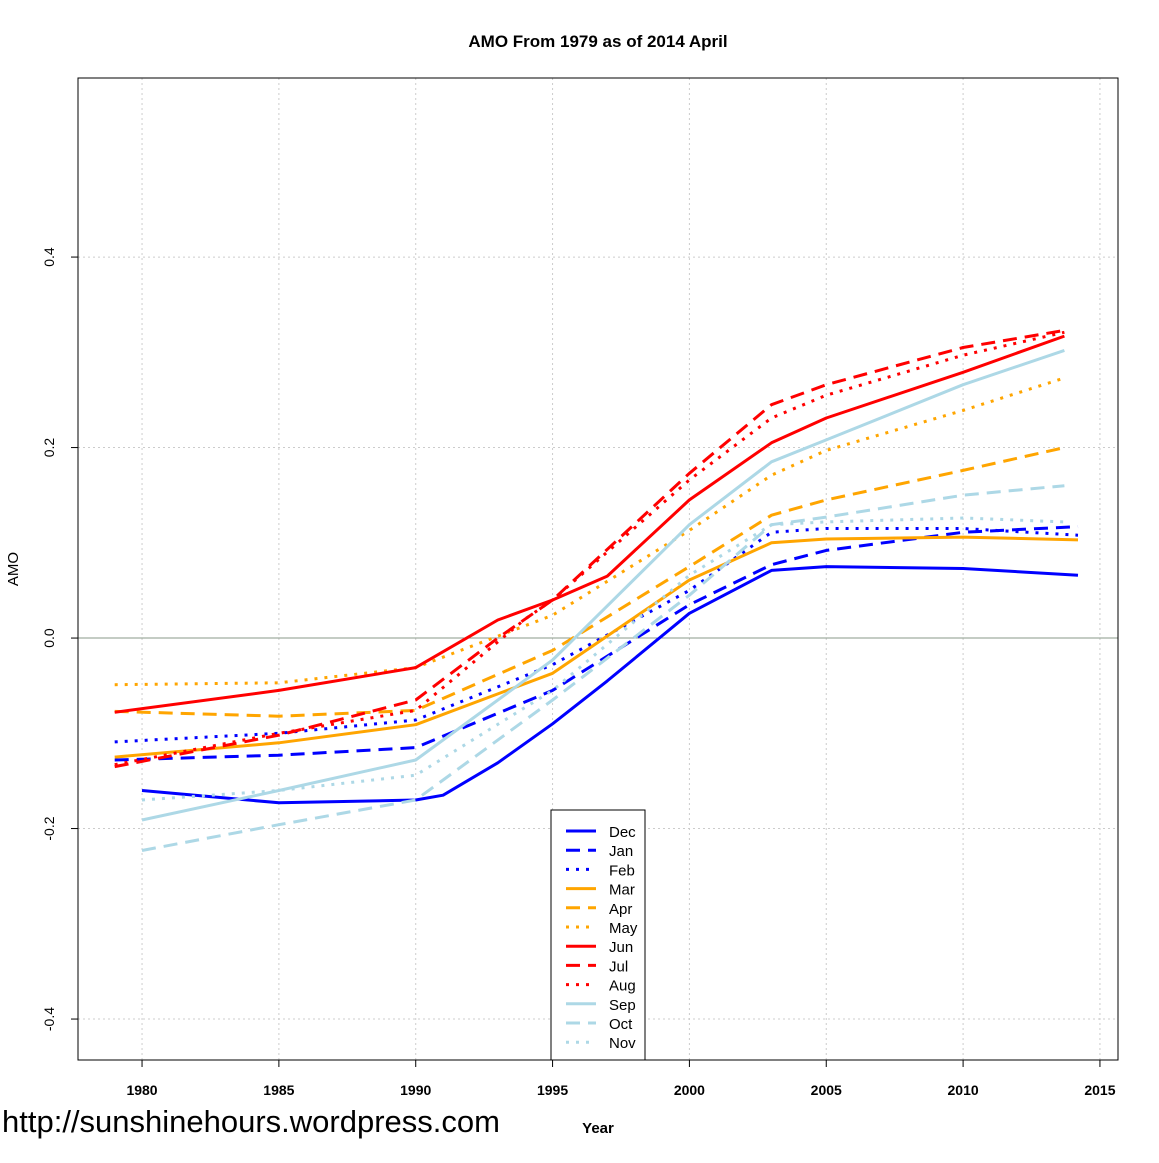  Describe the element at coordinates (597, 41) in the screenshot. I see `chart-title: AMO From 1979 as of 2014 April` at that location.